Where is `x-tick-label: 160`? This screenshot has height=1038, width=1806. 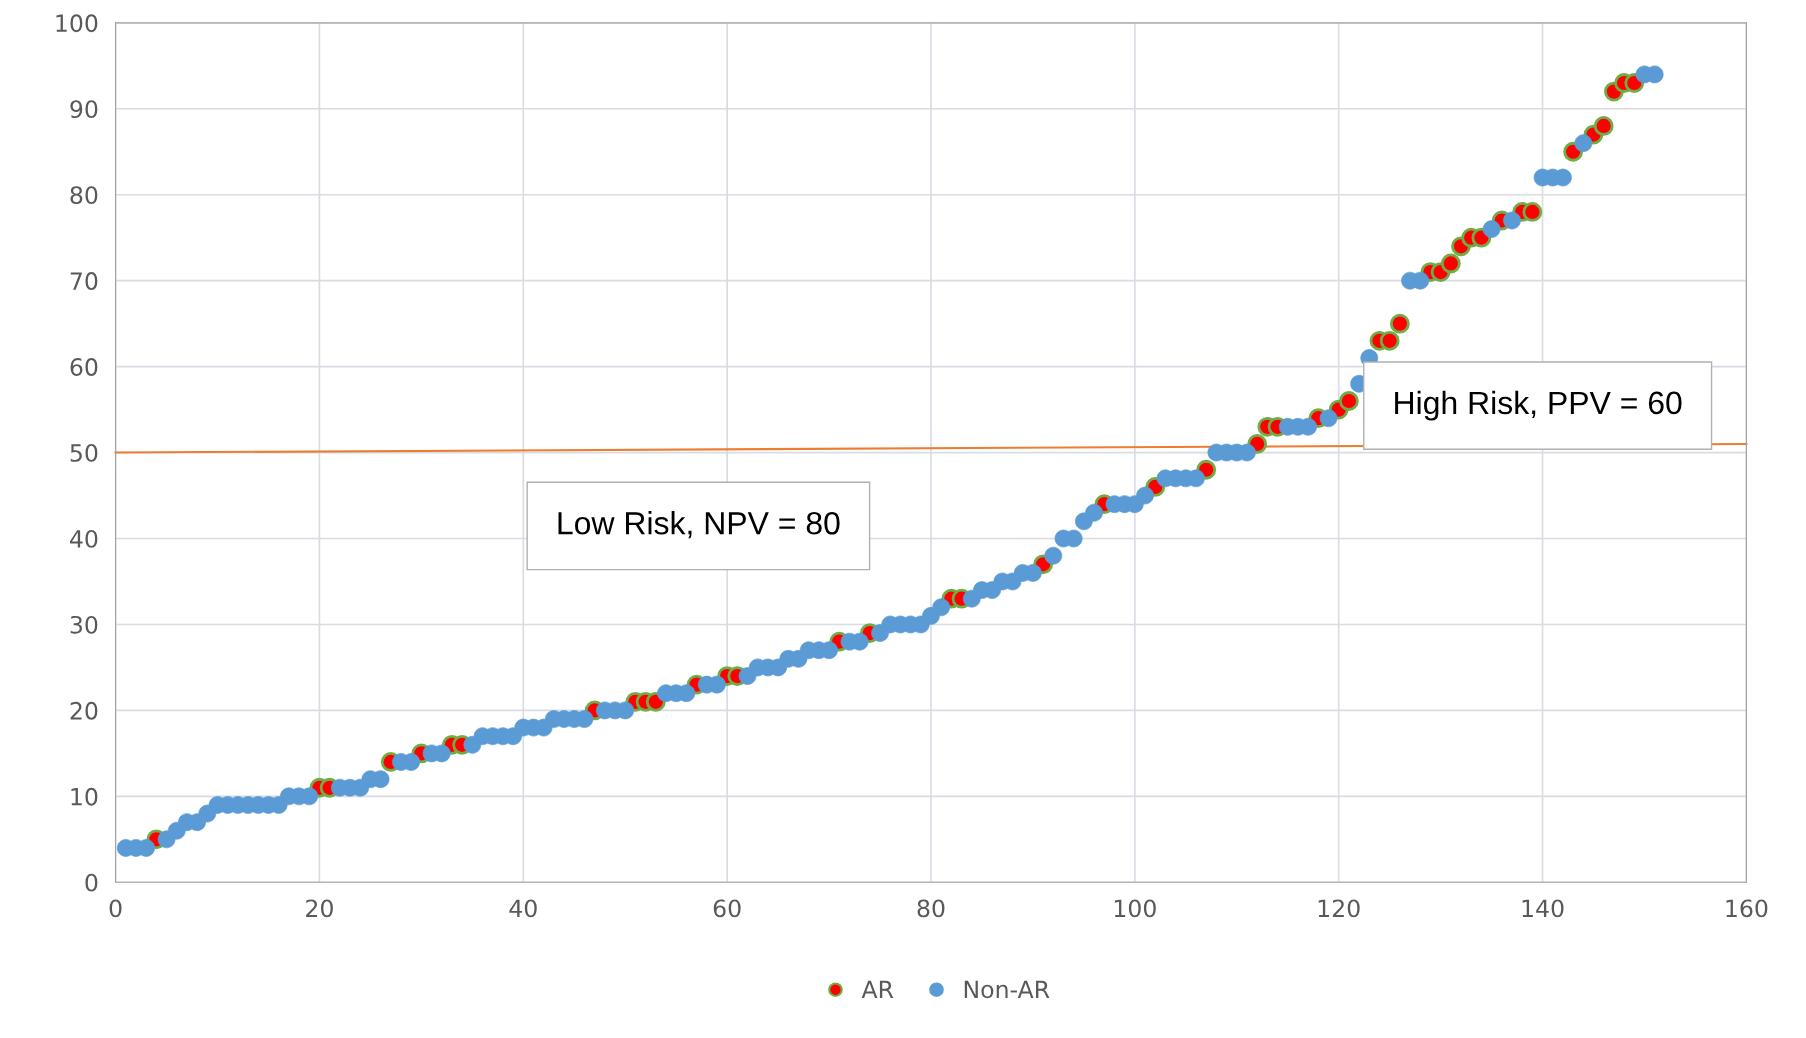 x-tick-label: 160 is located at coordinates (1747, 908).